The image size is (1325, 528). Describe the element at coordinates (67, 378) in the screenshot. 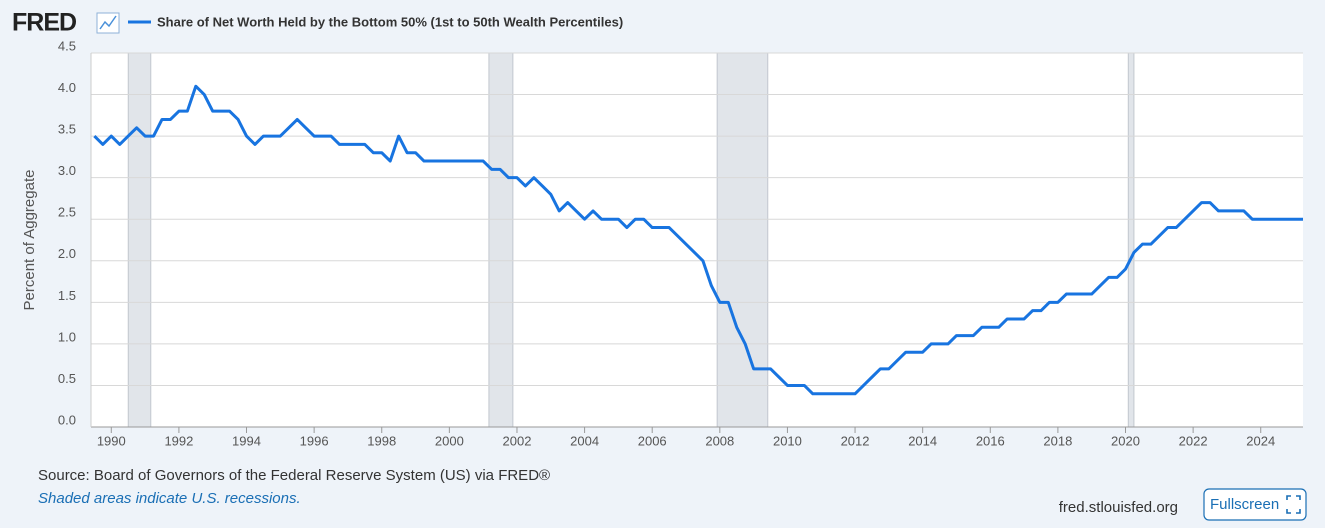

I see `y-tick-label: 0.5` at that location.